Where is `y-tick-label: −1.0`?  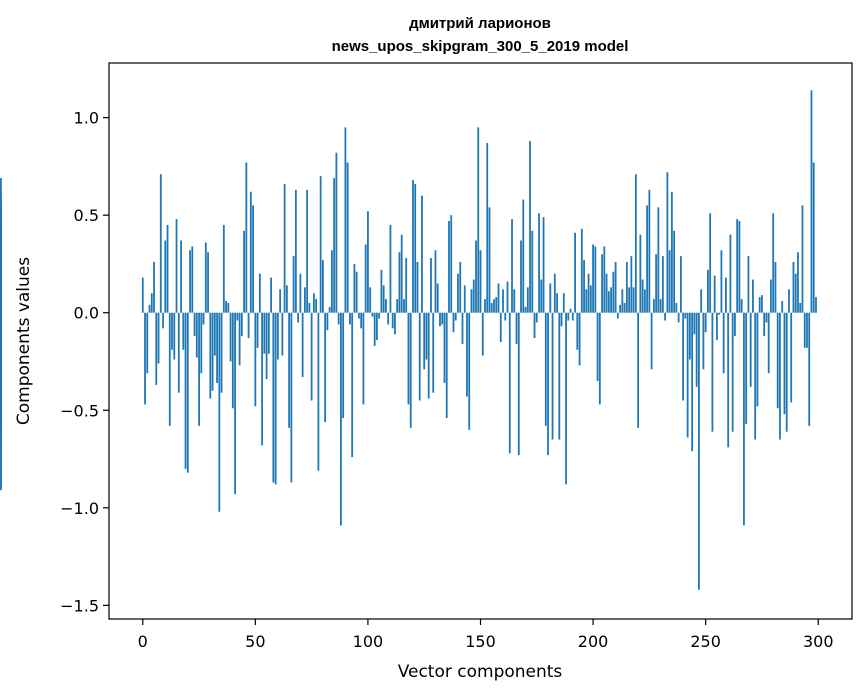 y-tick-label: −1.0 is located at coordinates (79, 508).